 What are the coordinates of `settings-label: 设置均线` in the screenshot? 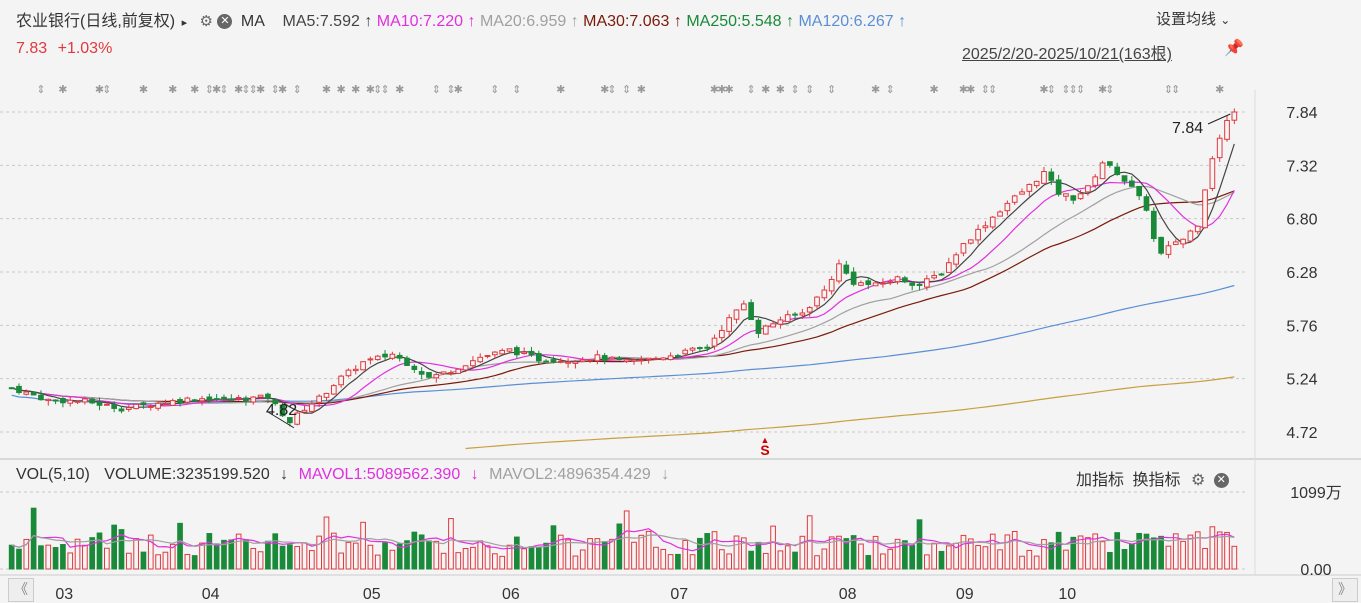 It's located at (1186, 19).